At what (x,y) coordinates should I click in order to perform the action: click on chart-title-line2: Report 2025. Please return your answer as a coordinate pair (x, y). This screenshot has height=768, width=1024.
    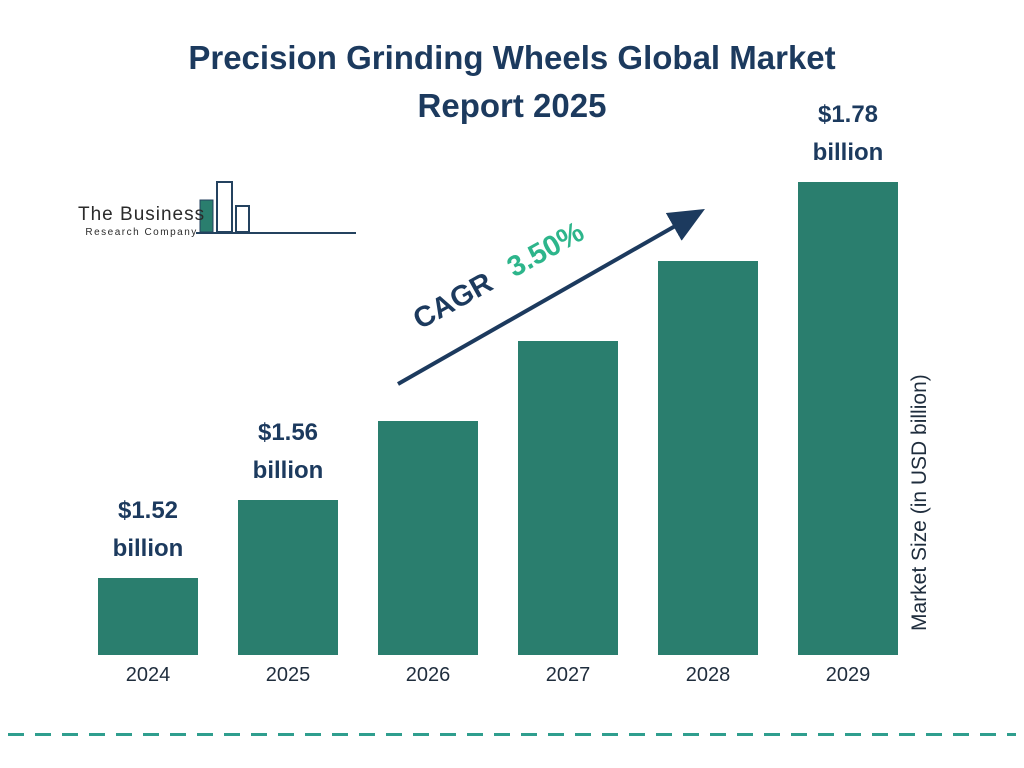
    Looking at the image, I should click on (512, 105).